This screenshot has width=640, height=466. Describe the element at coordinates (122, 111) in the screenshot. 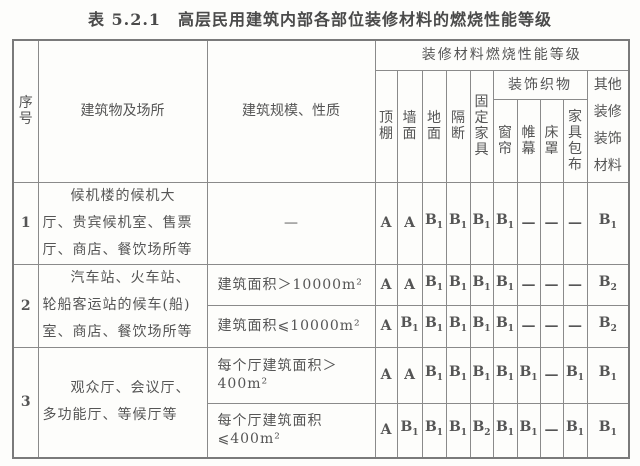

I see `header-place: 建筑物及场所` at that location.